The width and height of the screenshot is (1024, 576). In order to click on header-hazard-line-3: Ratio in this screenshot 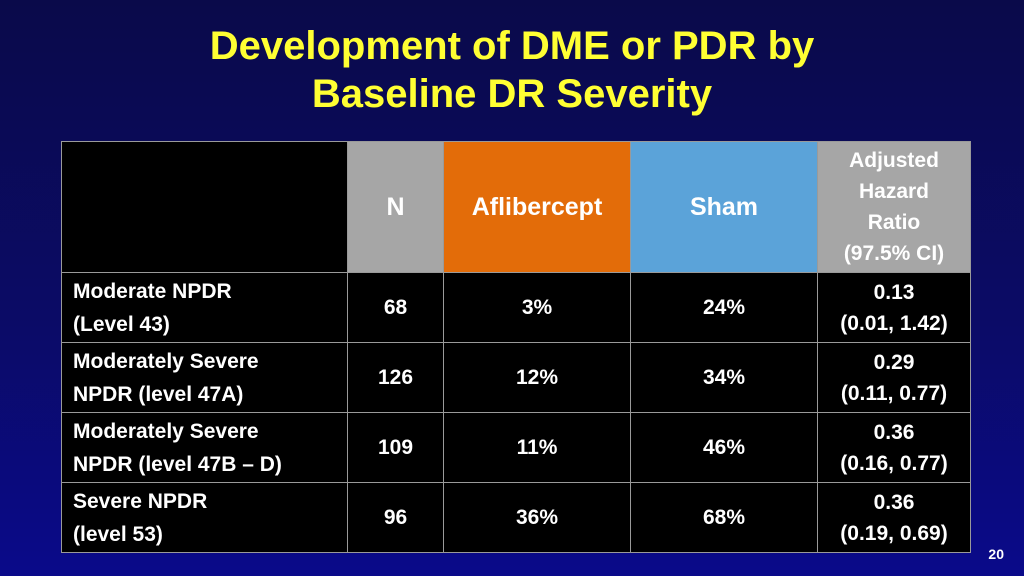, I will do `click(894, 222)`.